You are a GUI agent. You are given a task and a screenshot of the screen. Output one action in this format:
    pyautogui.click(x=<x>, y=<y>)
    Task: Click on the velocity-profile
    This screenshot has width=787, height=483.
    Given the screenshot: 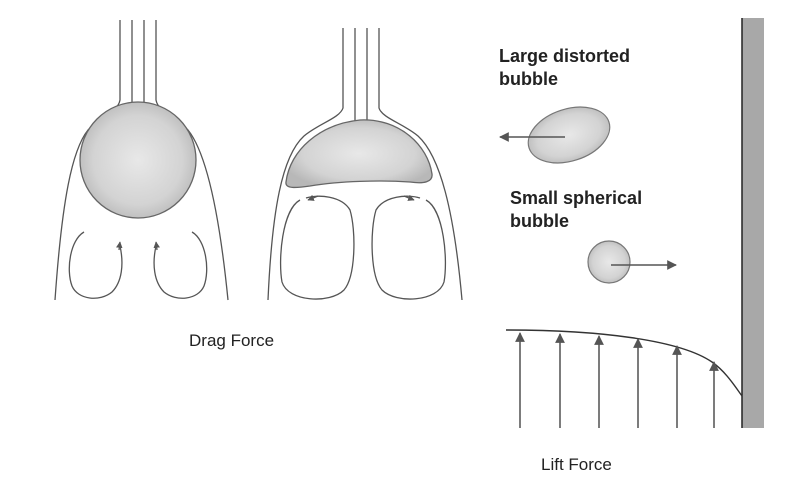 What is the action you would take?
    pyautogui.click(x=624, y=363)
    